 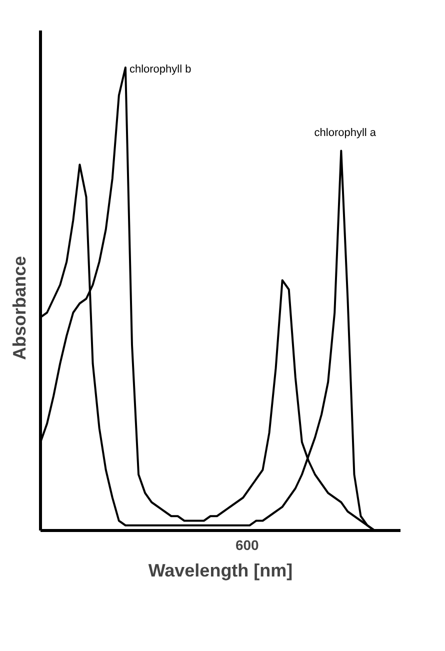 I want to click on series-label: chlorophyll a, so click(x=345, y=132).